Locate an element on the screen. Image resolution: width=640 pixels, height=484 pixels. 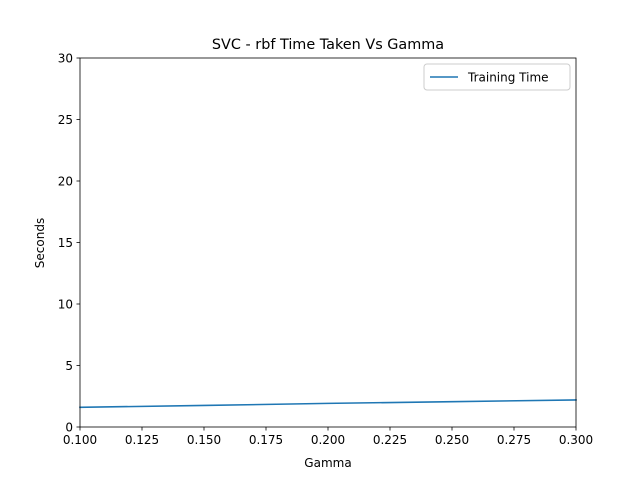
legend-label: Training Time is located at coordinates (508, 77).